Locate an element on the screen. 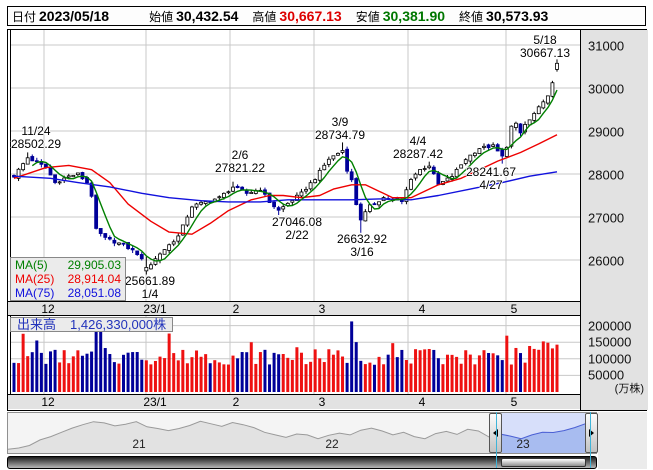 The width and height of the screenshot is (653, 470). annotation-line: 27046.08 is located at coordinates (297, 222).